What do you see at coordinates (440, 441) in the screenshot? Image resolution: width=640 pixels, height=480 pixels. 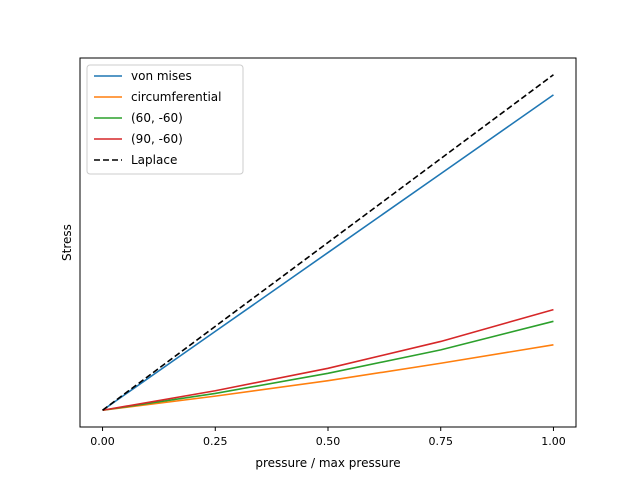 I see `x-tick-label: 0.75` at bounding box center [440, 441].